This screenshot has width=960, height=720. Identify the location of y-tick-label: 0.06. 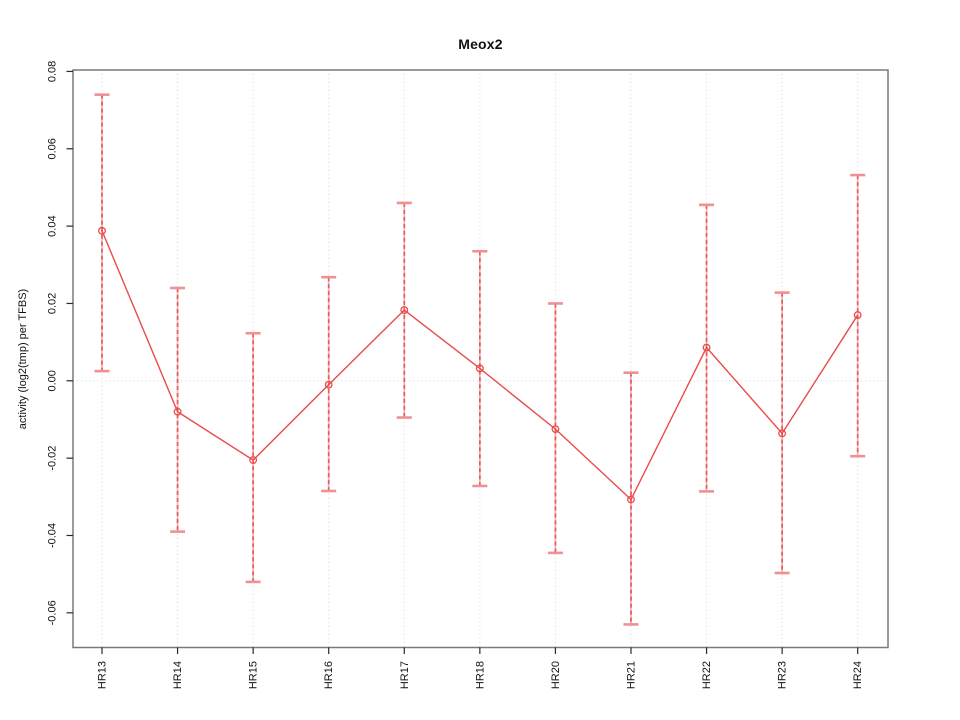
(53, 148).